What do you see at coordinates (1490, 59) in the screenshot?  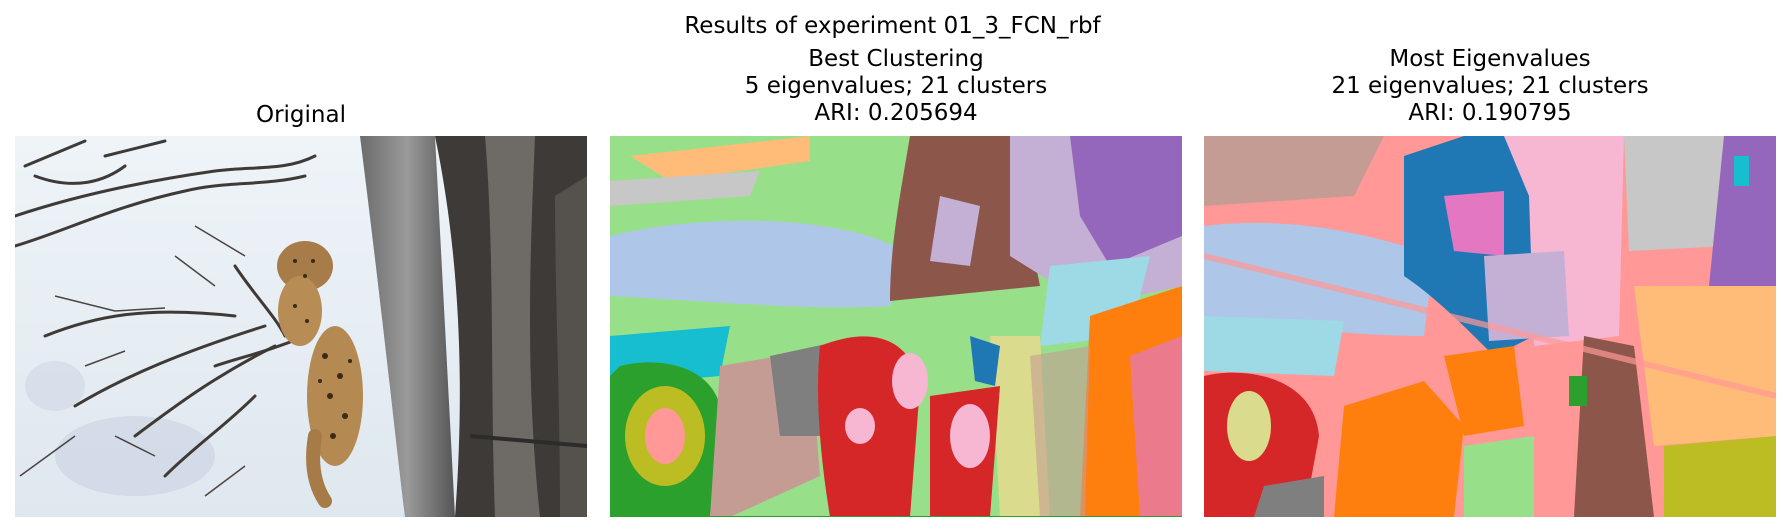 I see `panel-title-line: Most Eigenvalues` at bounding box center [1490, 59].